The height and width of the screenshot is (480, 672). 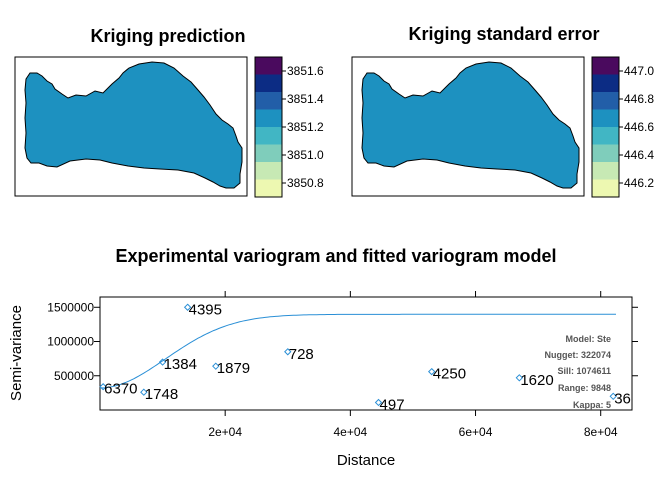 I want to click on x-tick-label: 8e+04, so click(x=601, y=432).